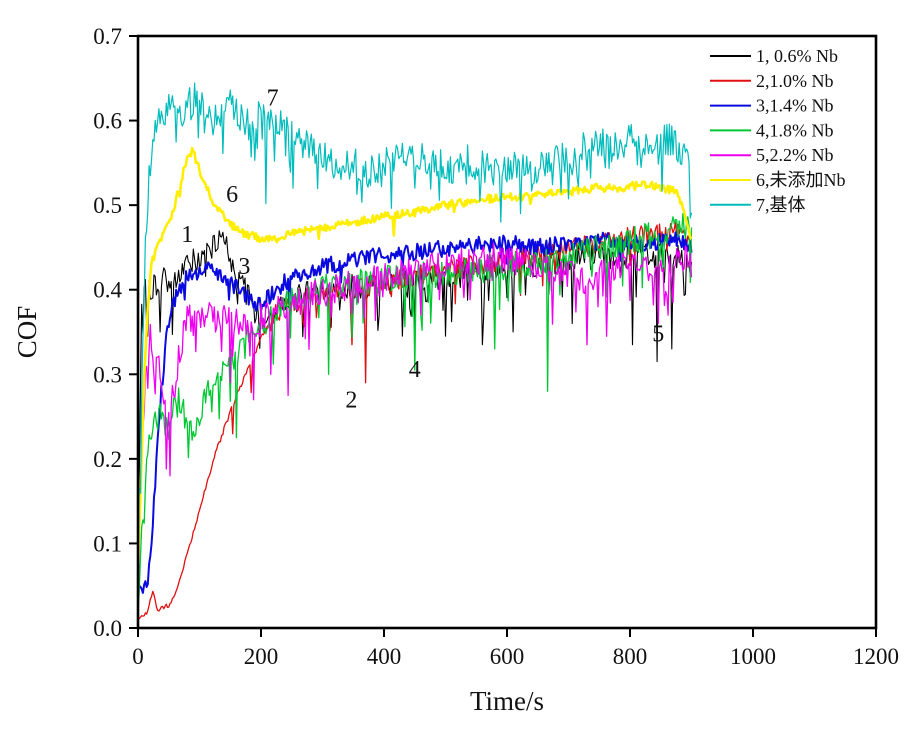 The width and height of the screenshot is (924, 742). Describe the element at coordinates (351, 401) in the screenshot. I see `curve-label-2: 2` at that location.